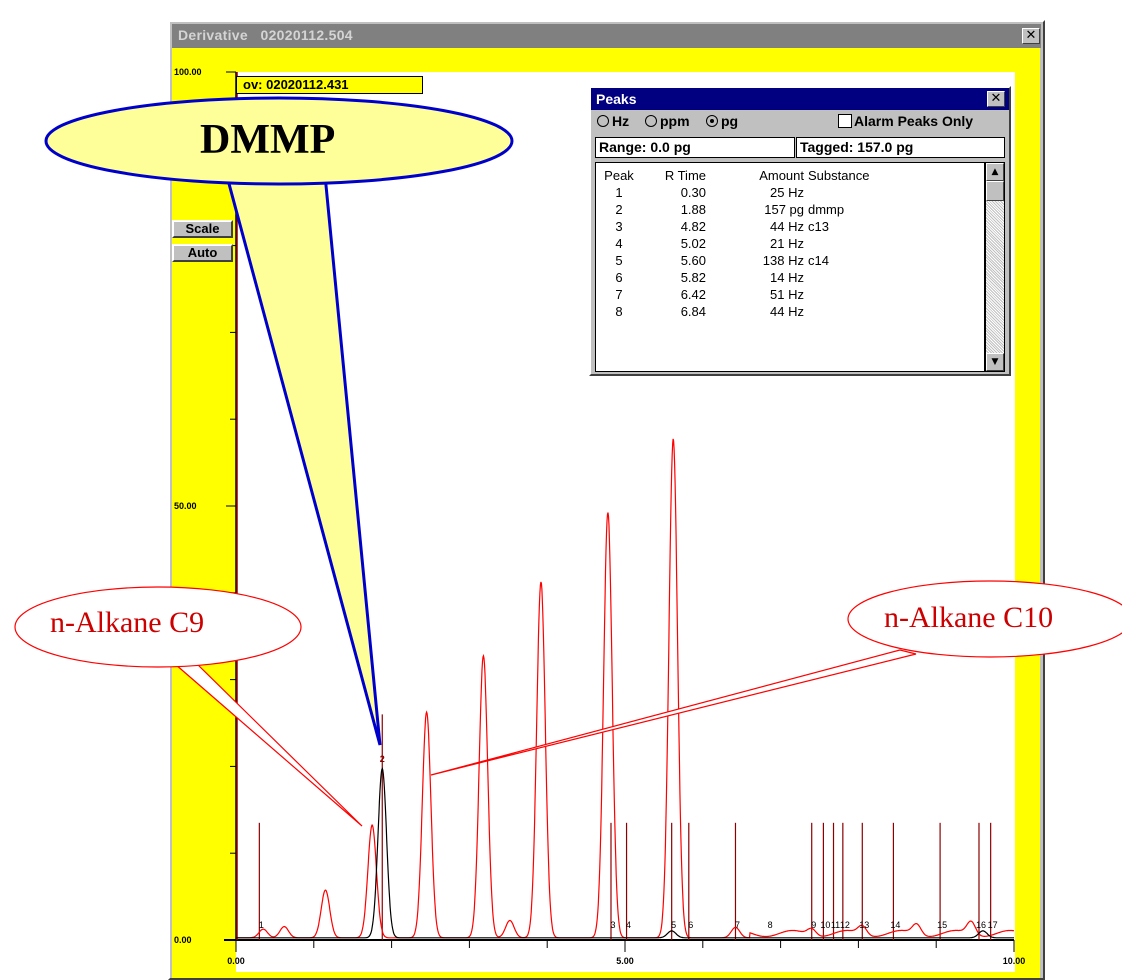  I want to click on peak-label: 4, so click(628, 925).